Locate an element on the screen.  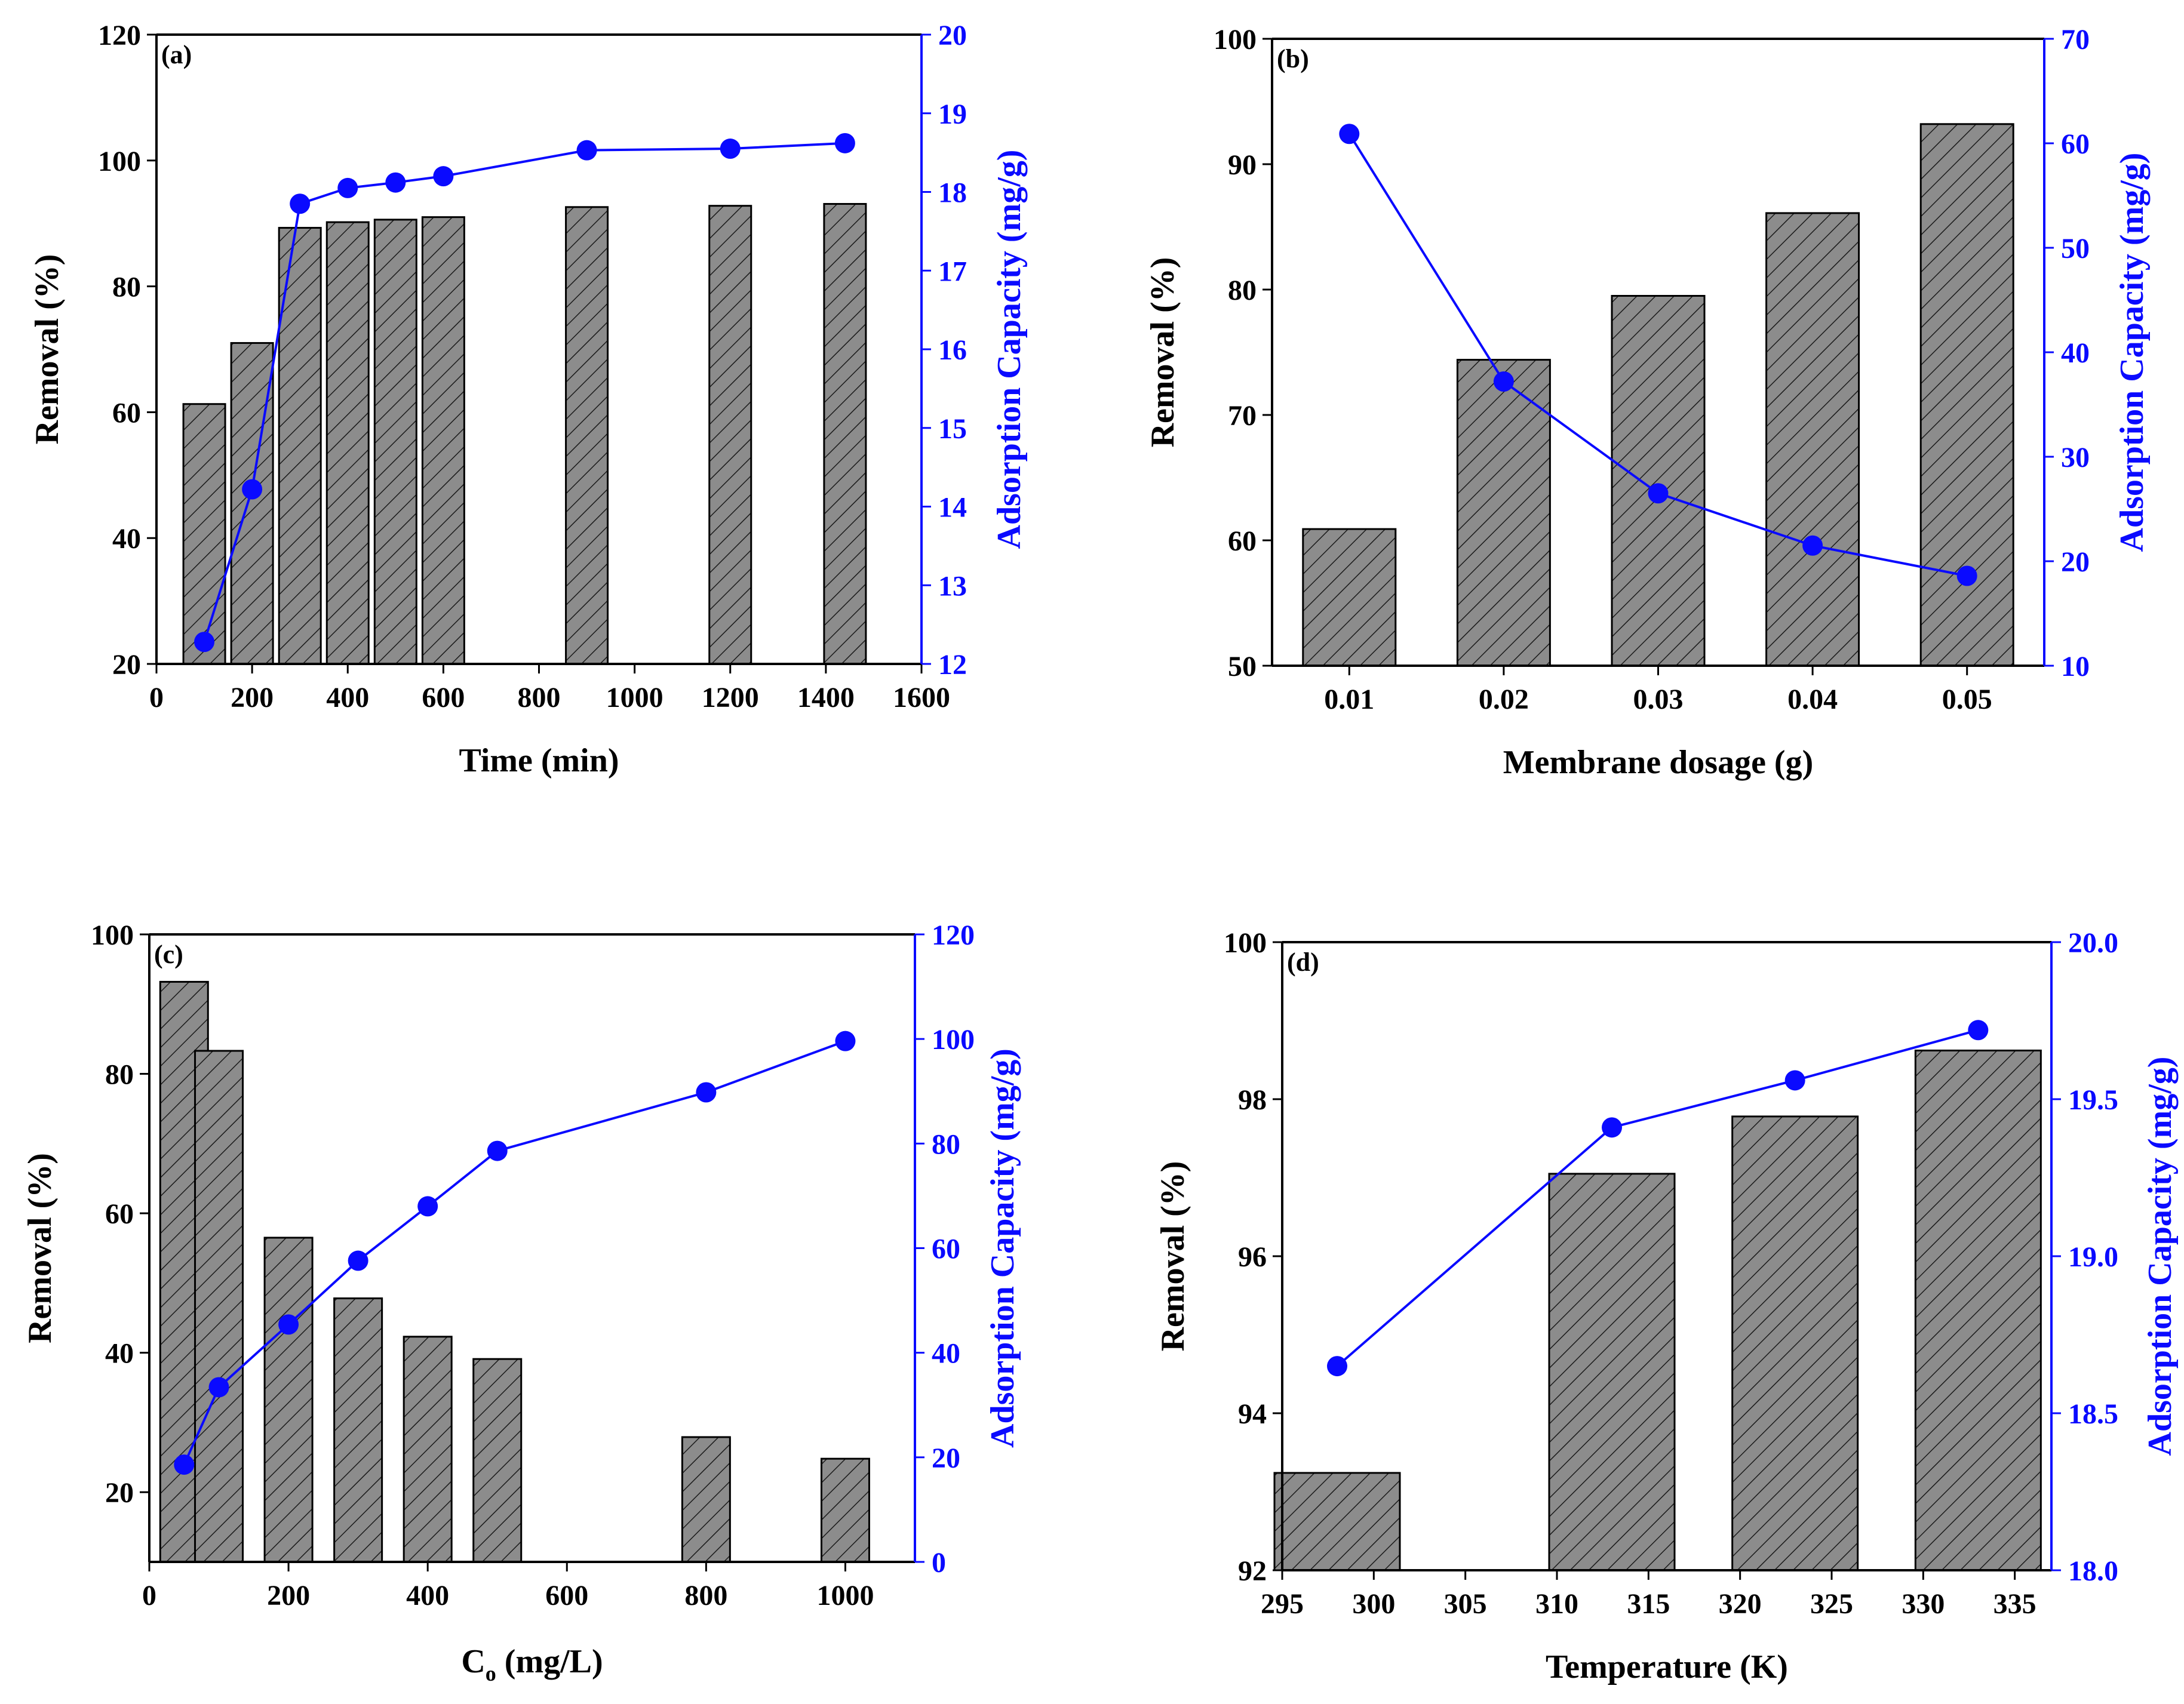
x-tick-label: 0.03 is located at coordinates (1658, 699).